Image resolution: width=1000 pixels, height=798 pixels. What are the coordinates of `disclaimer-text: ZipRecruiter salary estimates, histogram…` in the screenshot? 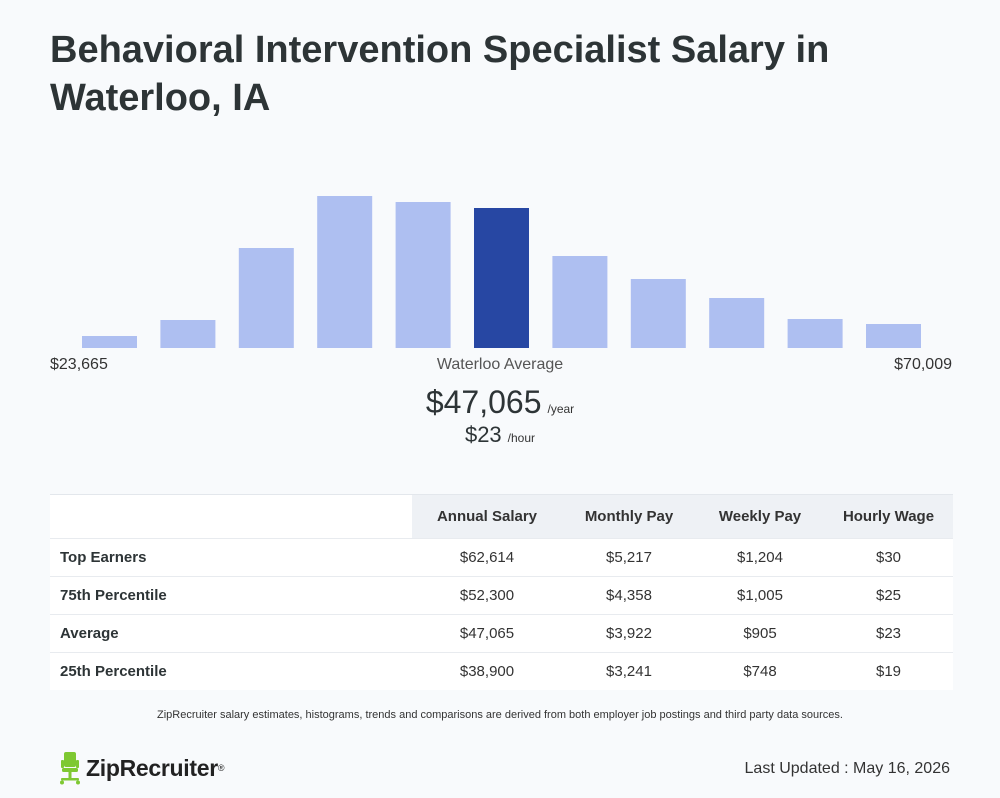 It's located at (500, 715).